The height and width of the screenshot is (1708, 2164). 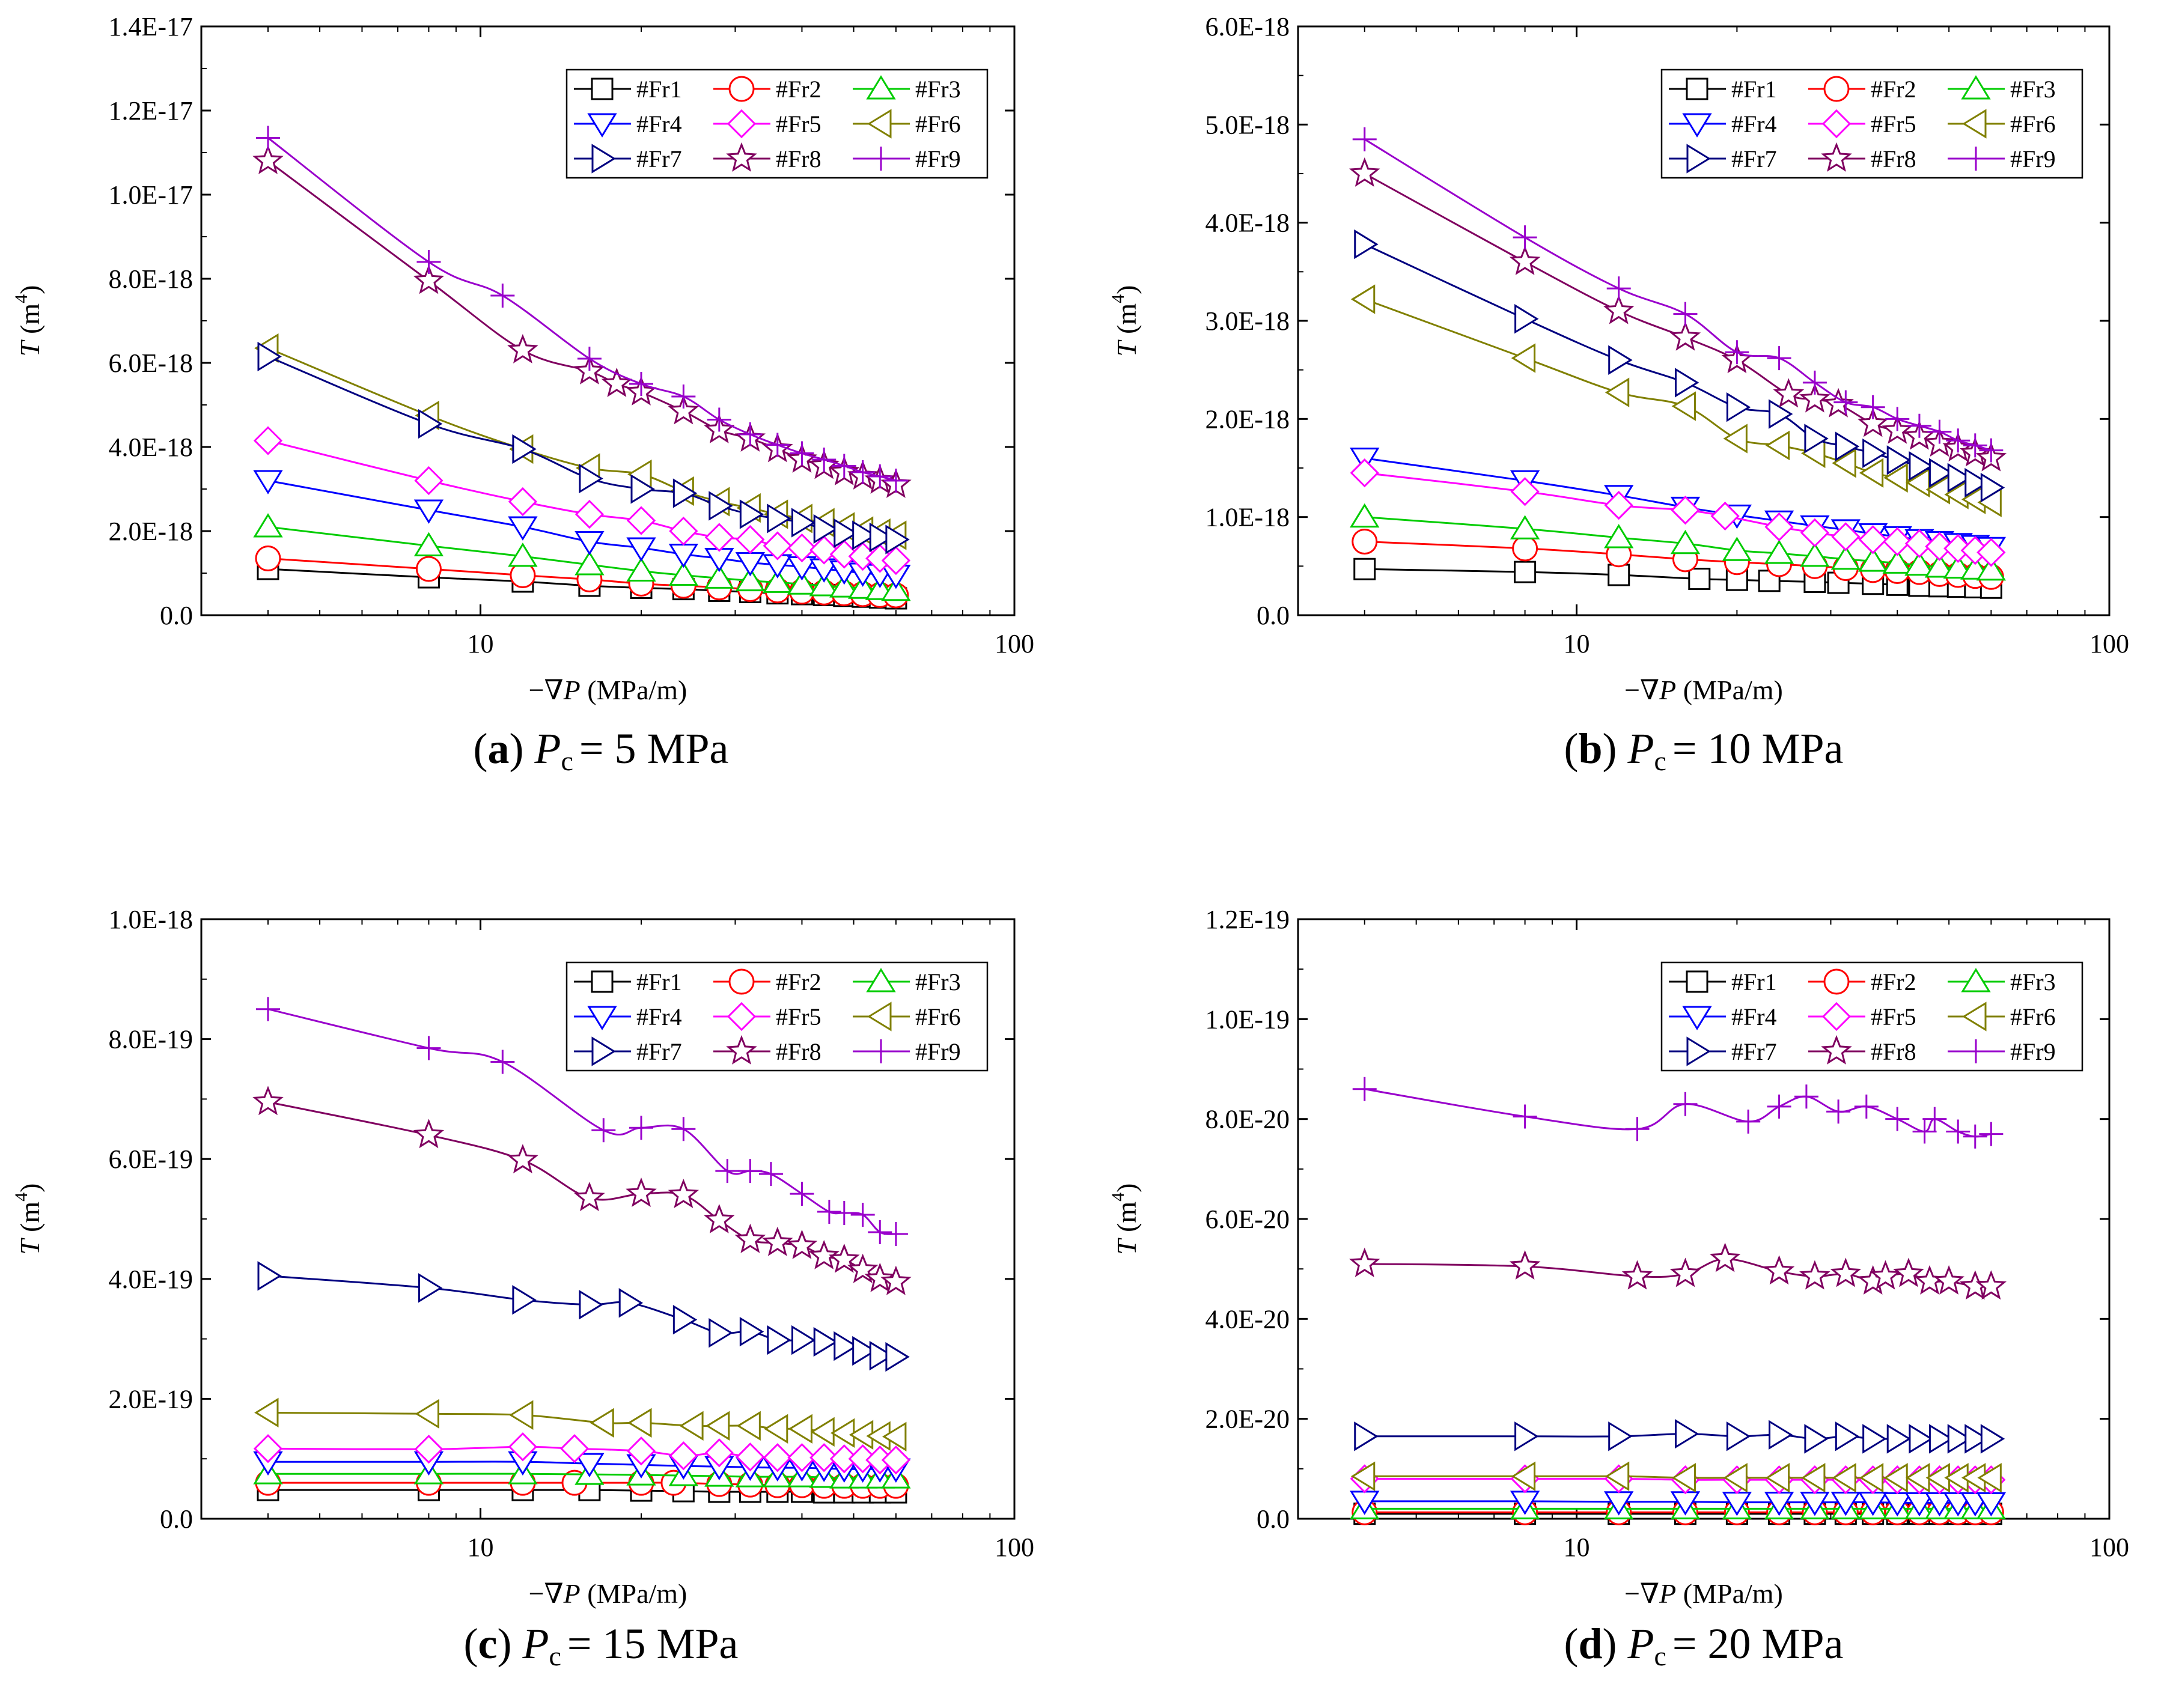 What do you see at coordinates (938, 158) in the screenshot?
I see `legend-label: #Fr9` at bounding box center [938, 158].